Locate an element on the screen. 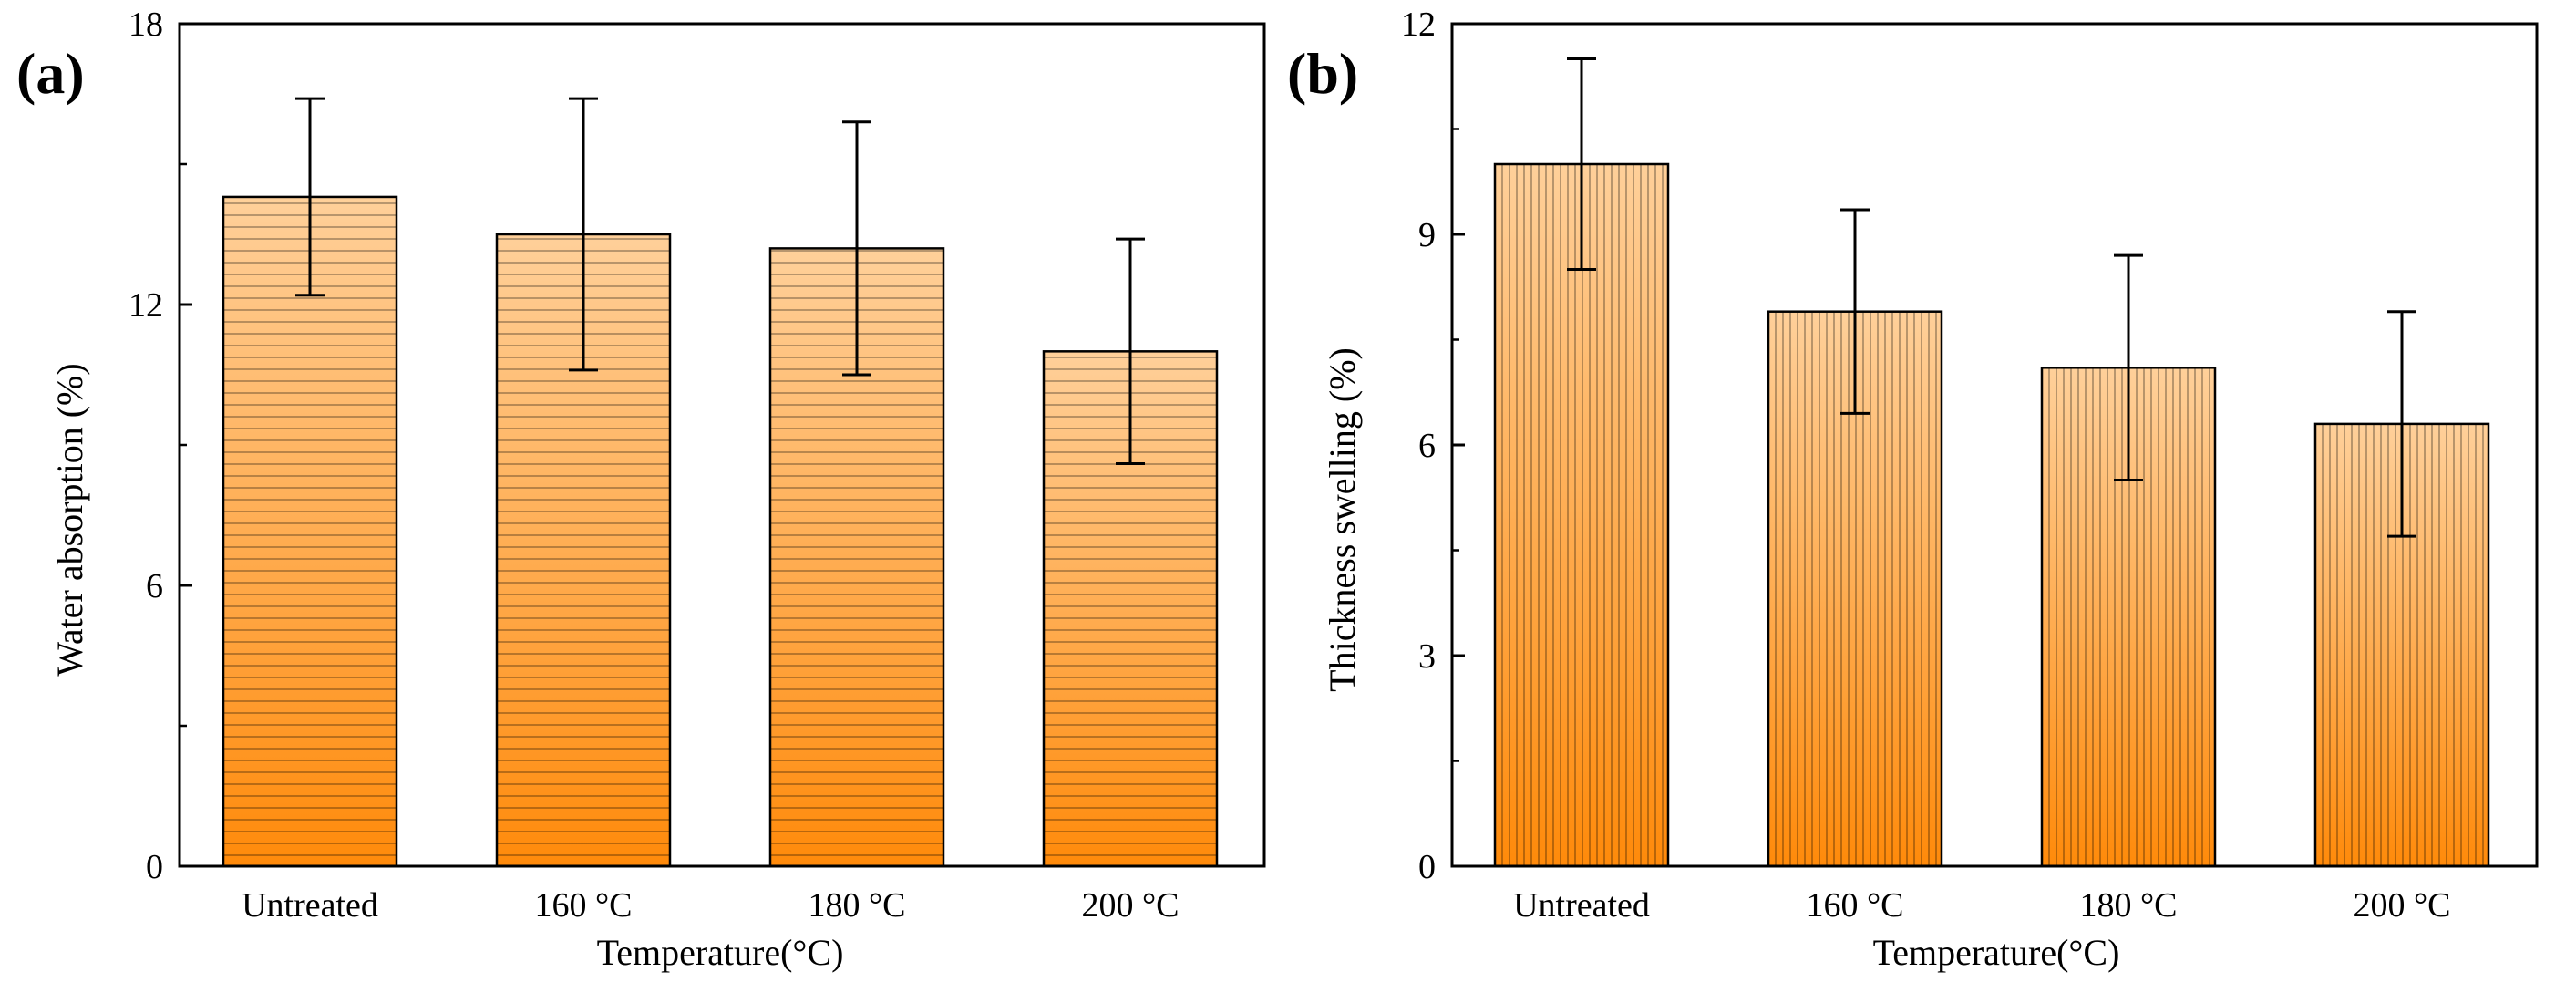  y-tick-label: 3 is located at coordinates (1427, 657).